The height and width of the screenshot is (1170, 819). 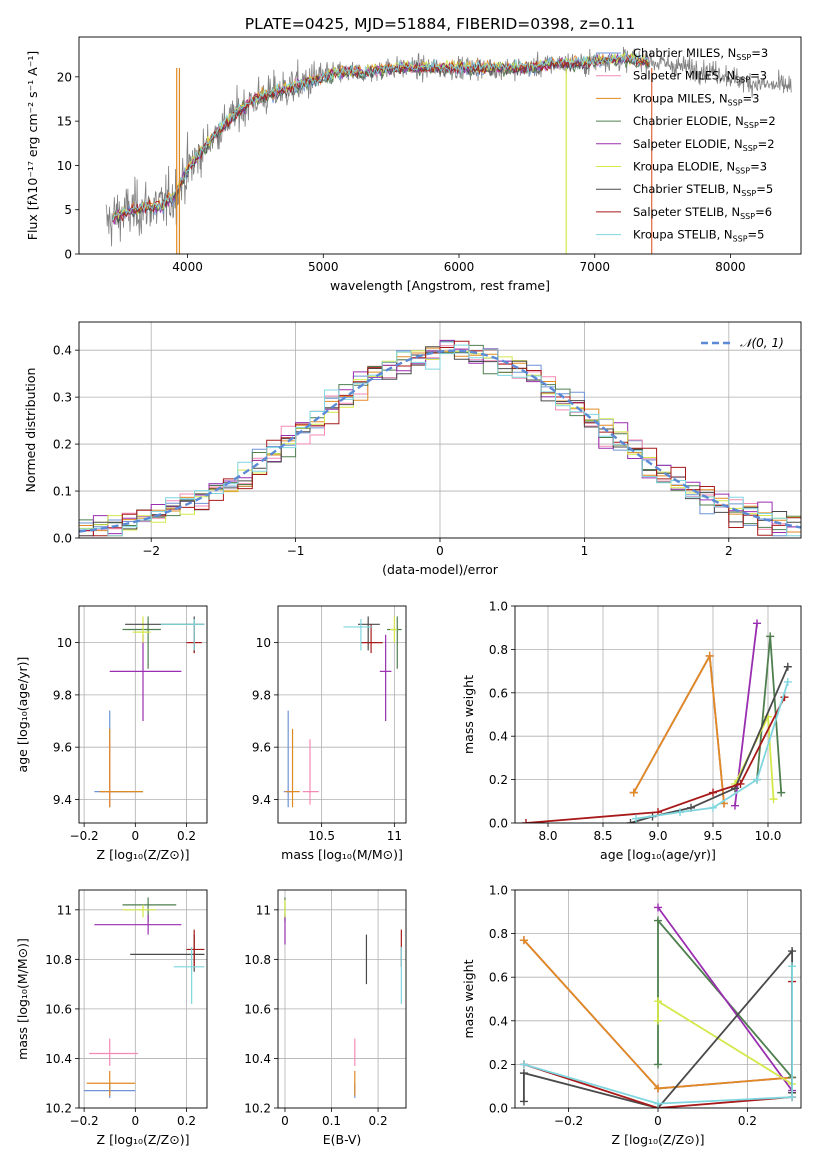 I want to click on x-axis-label: mass [log₁₀(M/M⊙)], so click(x=342, y=854).